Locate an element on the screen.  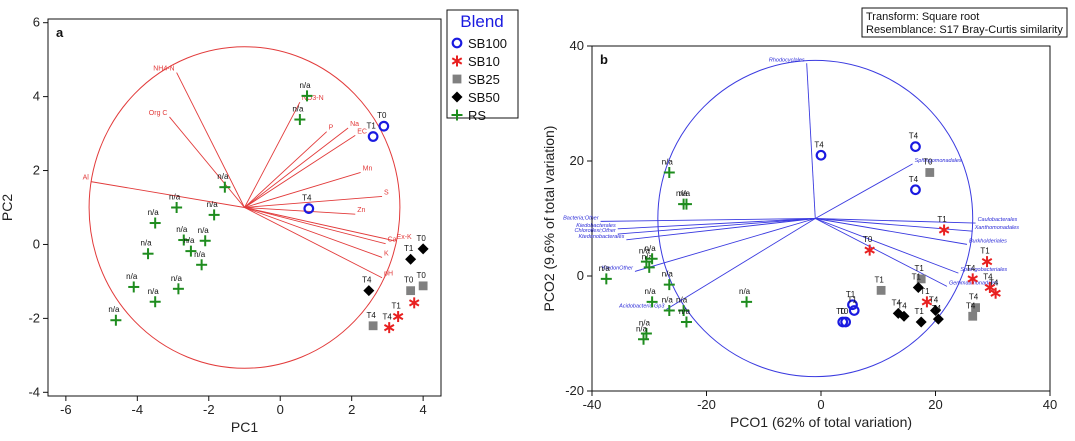
vector-label: Ktedonobacterales is located at coordinates (601, 237).